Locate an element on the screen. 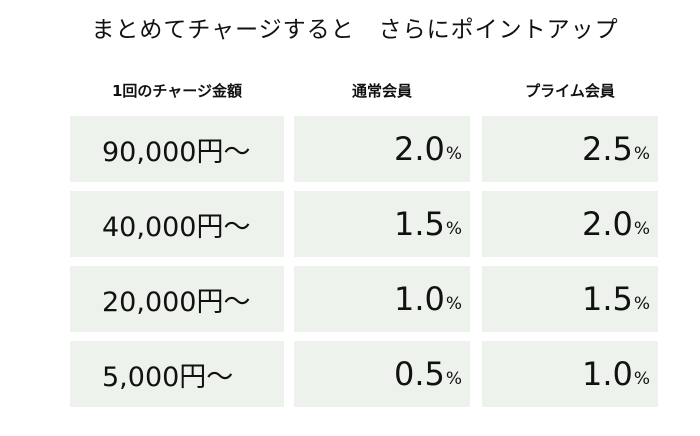 The image size is (700, 436). table-row-prime-rate-cell: 1.5% is located at coordinates (570, 299).